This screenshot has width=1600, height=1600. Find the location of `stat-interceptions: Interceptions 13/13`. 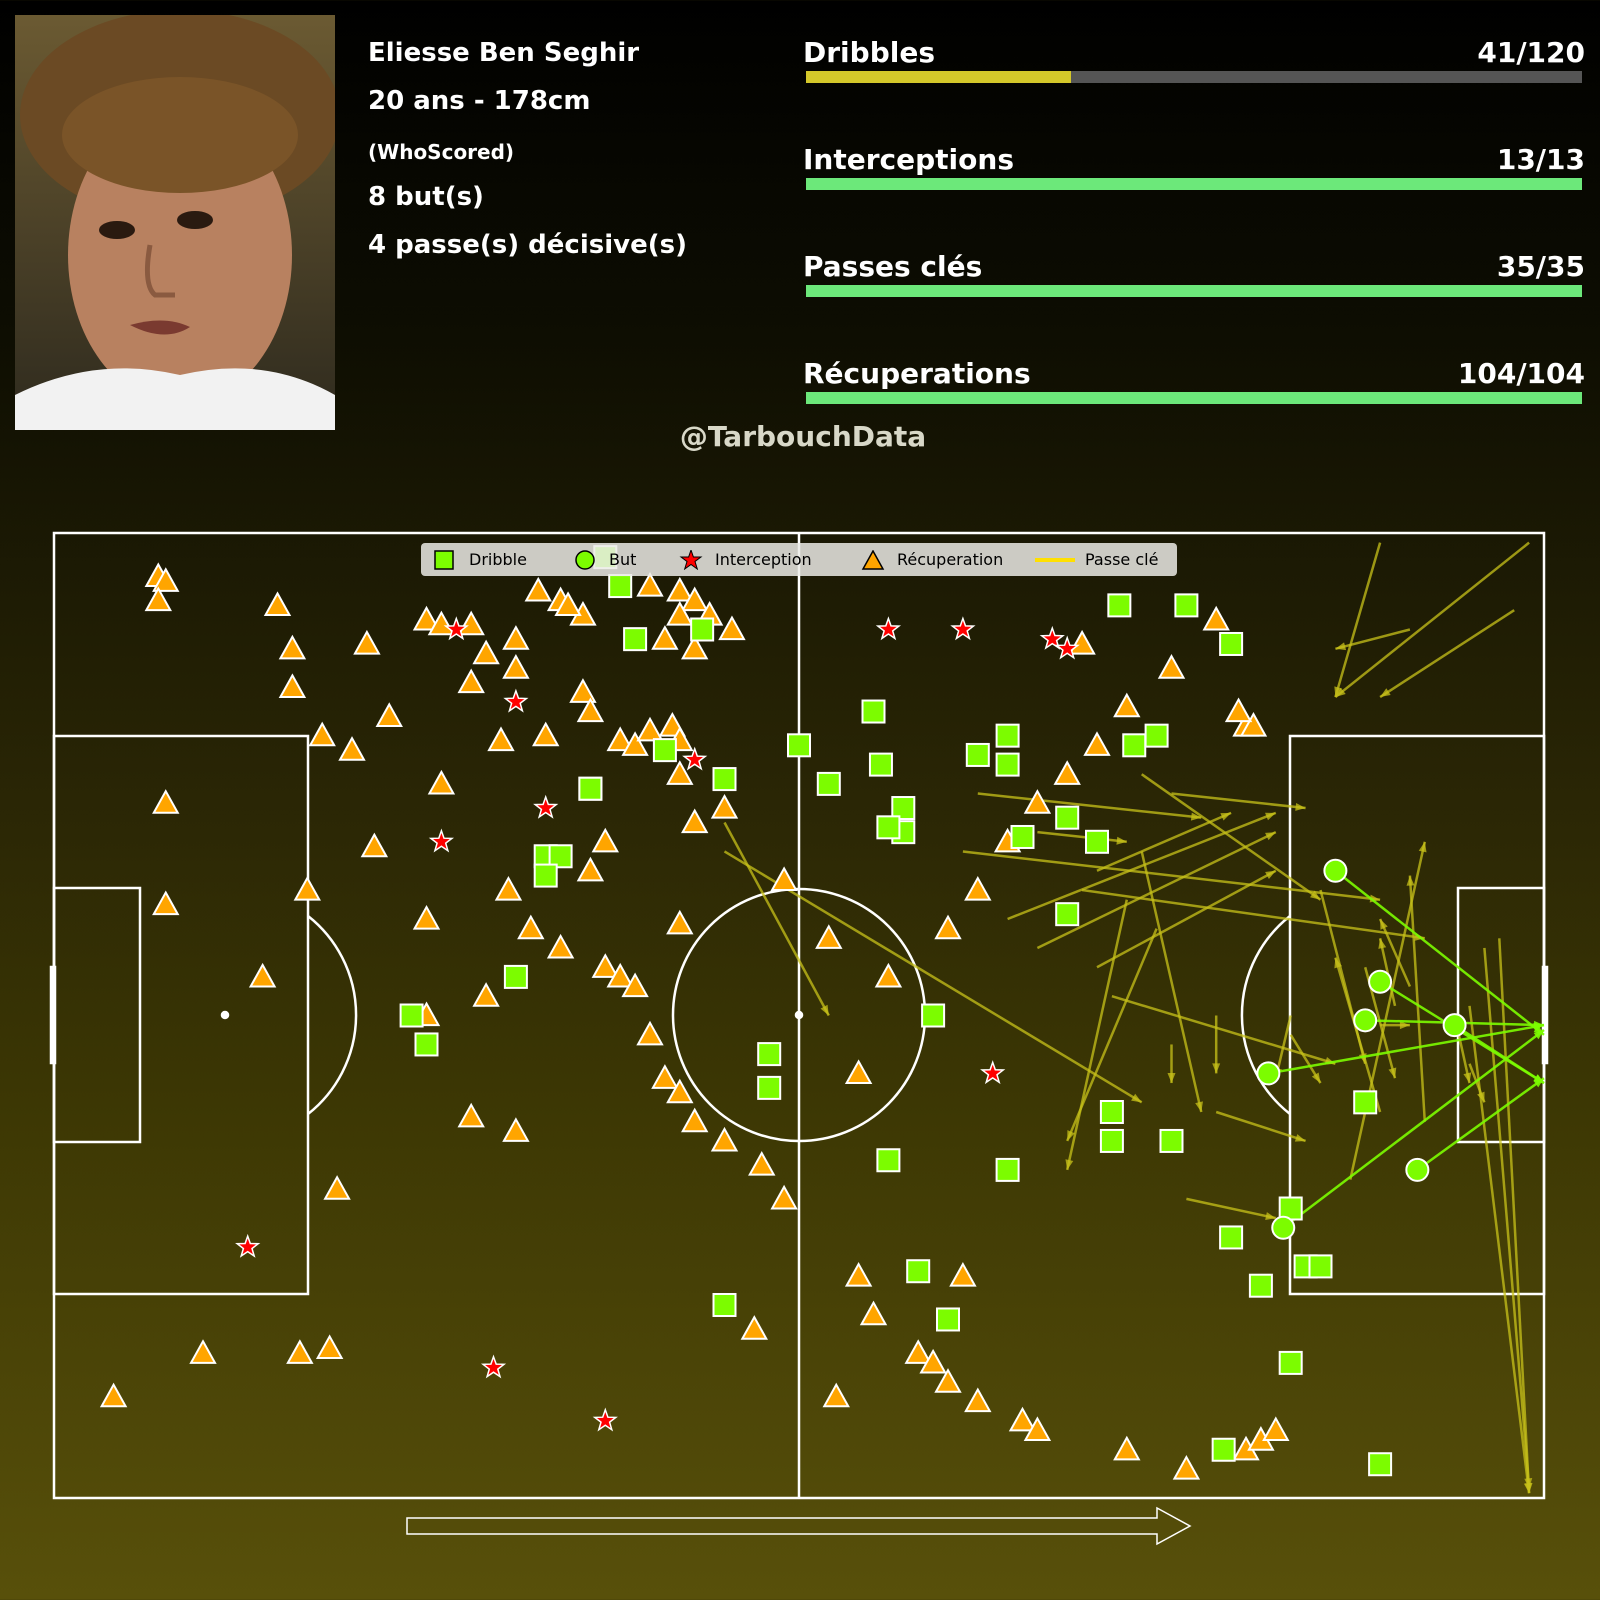

stat-interceptions: Interceptions 13/13 is located at coordinates (1194, 173).